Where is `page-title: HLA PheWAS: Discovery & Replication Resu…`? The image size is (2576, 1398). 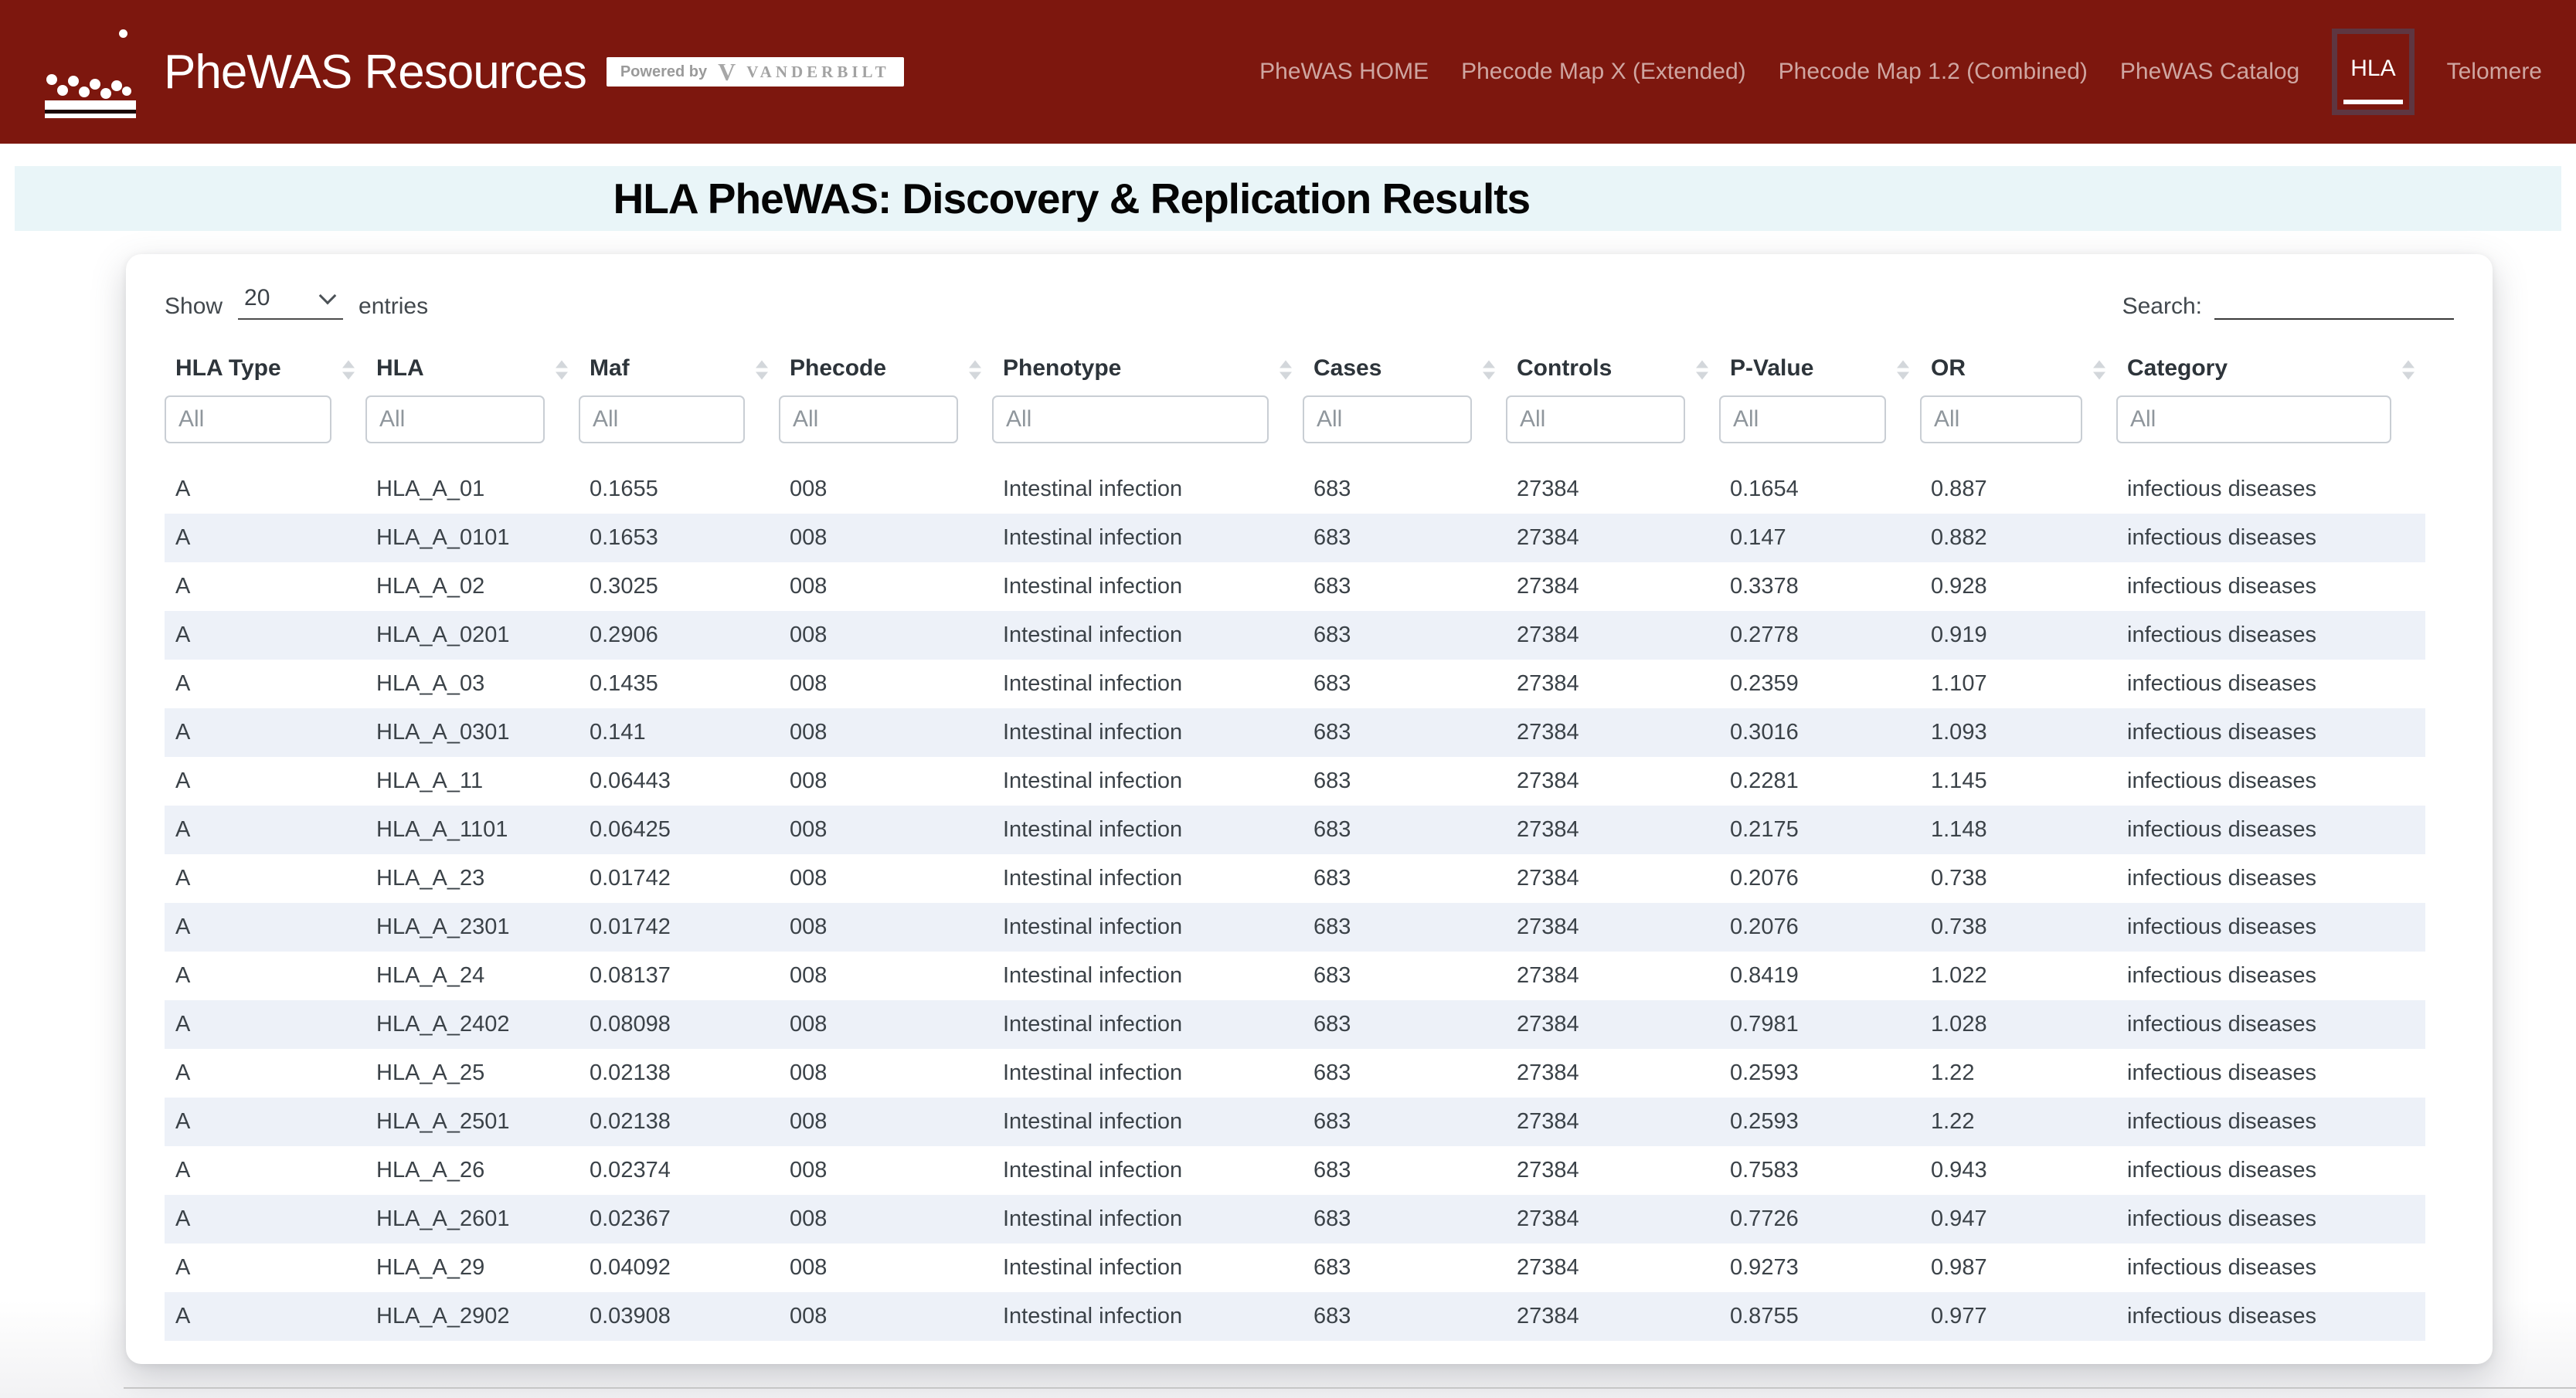
page-title: HLA PheWAS: Discovery & Replication Resu… is located at coordinates (1072, 198).